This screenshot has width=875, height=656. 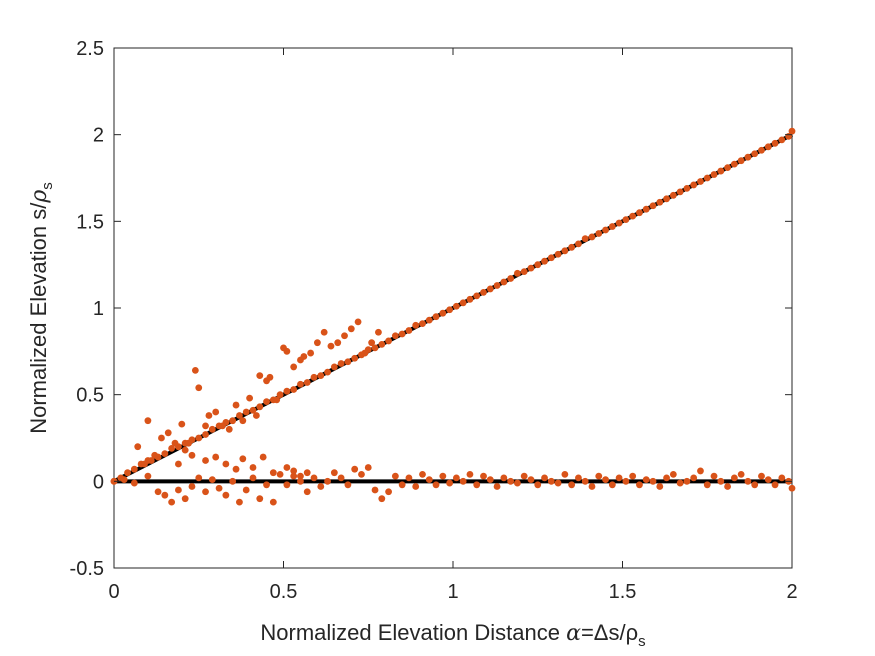 What do you see at coordinates (98, 309) in the screenshot?
I see `y-tick-label: 1` at bounding box center [98, 309].